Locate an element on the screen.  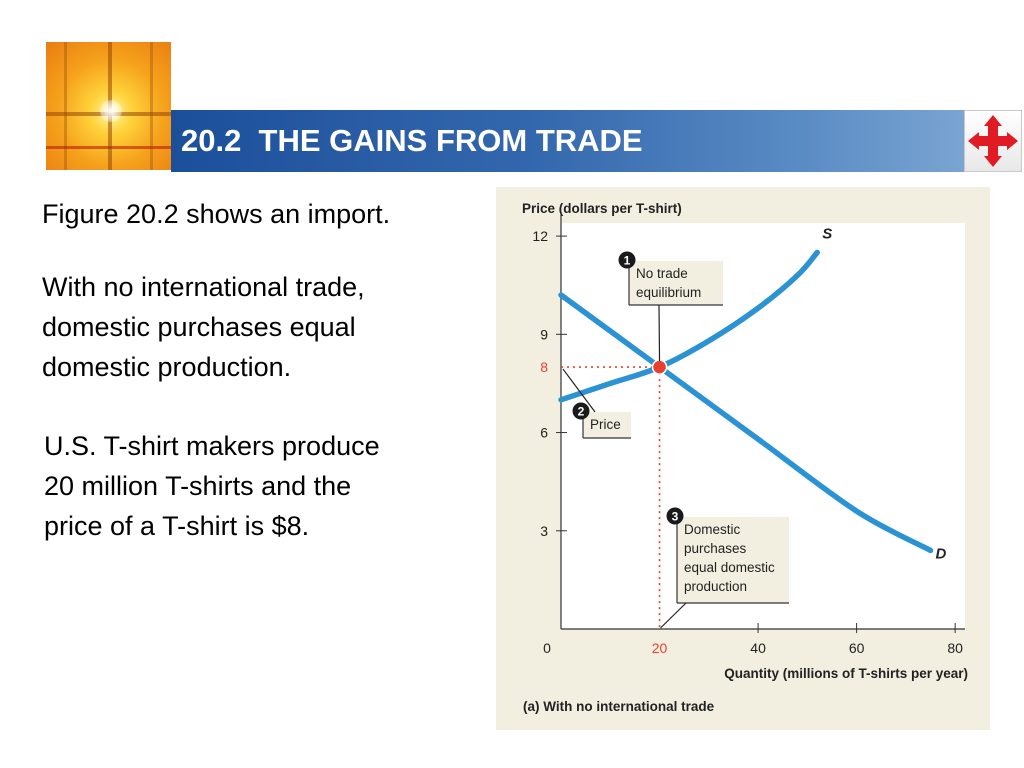
y-tick-label: 6 is located at coordinates (544, 433).